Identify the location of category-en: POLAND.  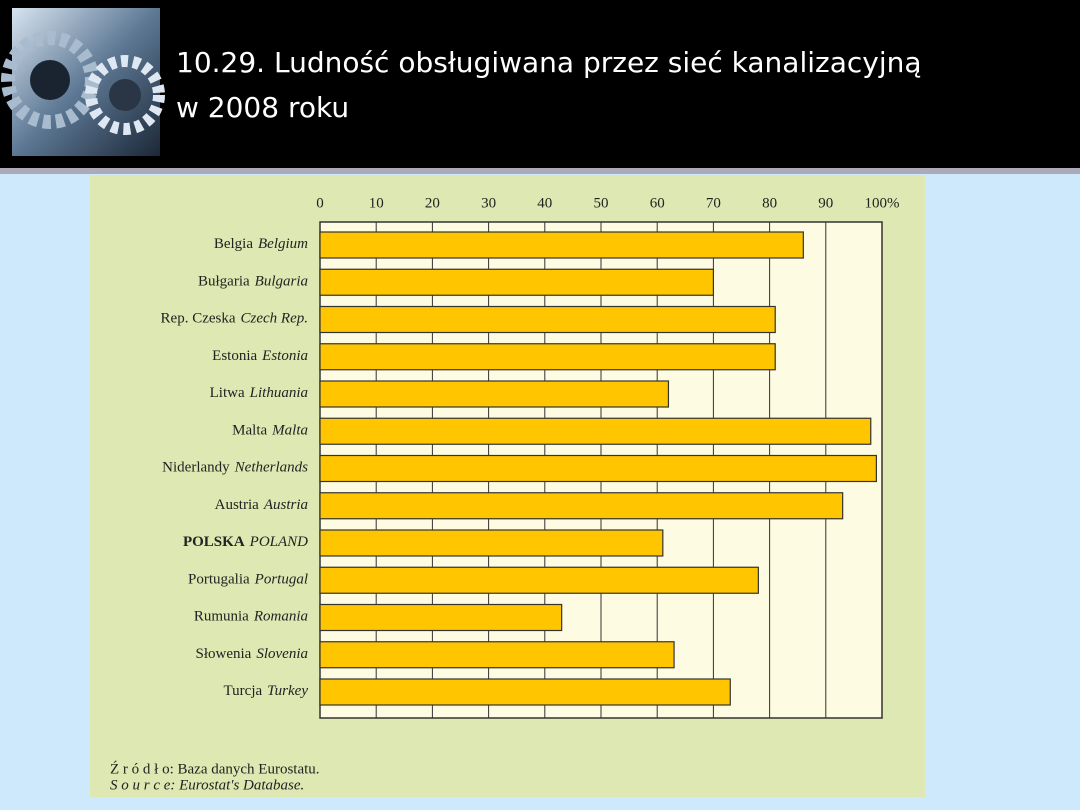
(279, 542).